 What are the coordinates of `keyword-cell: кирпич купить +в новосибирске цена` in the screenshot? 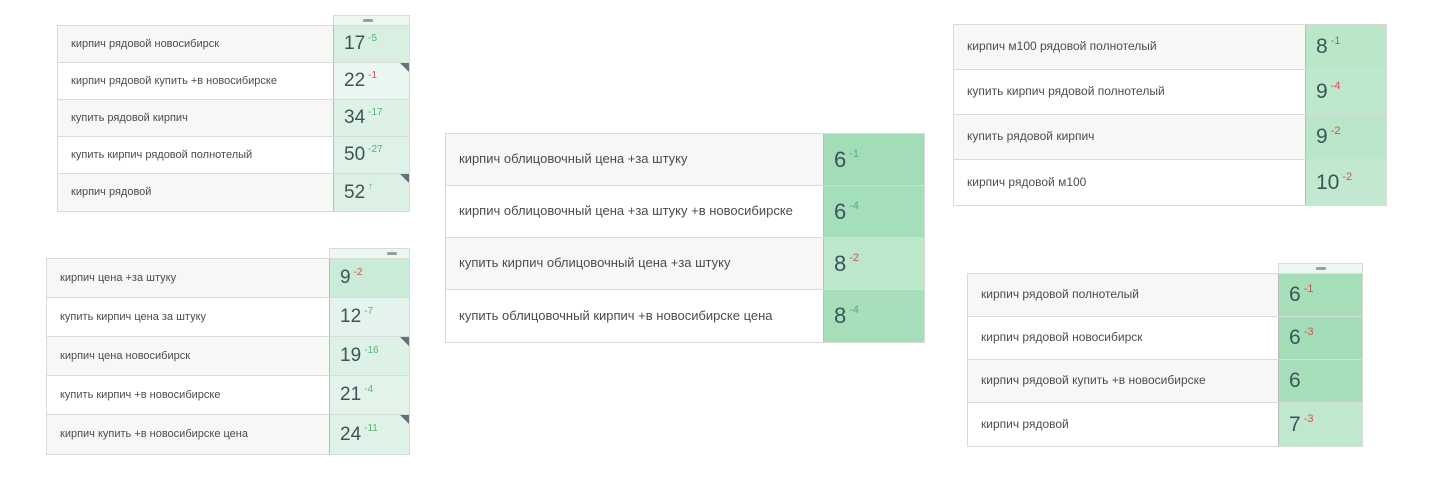 It's located at (188, 434).